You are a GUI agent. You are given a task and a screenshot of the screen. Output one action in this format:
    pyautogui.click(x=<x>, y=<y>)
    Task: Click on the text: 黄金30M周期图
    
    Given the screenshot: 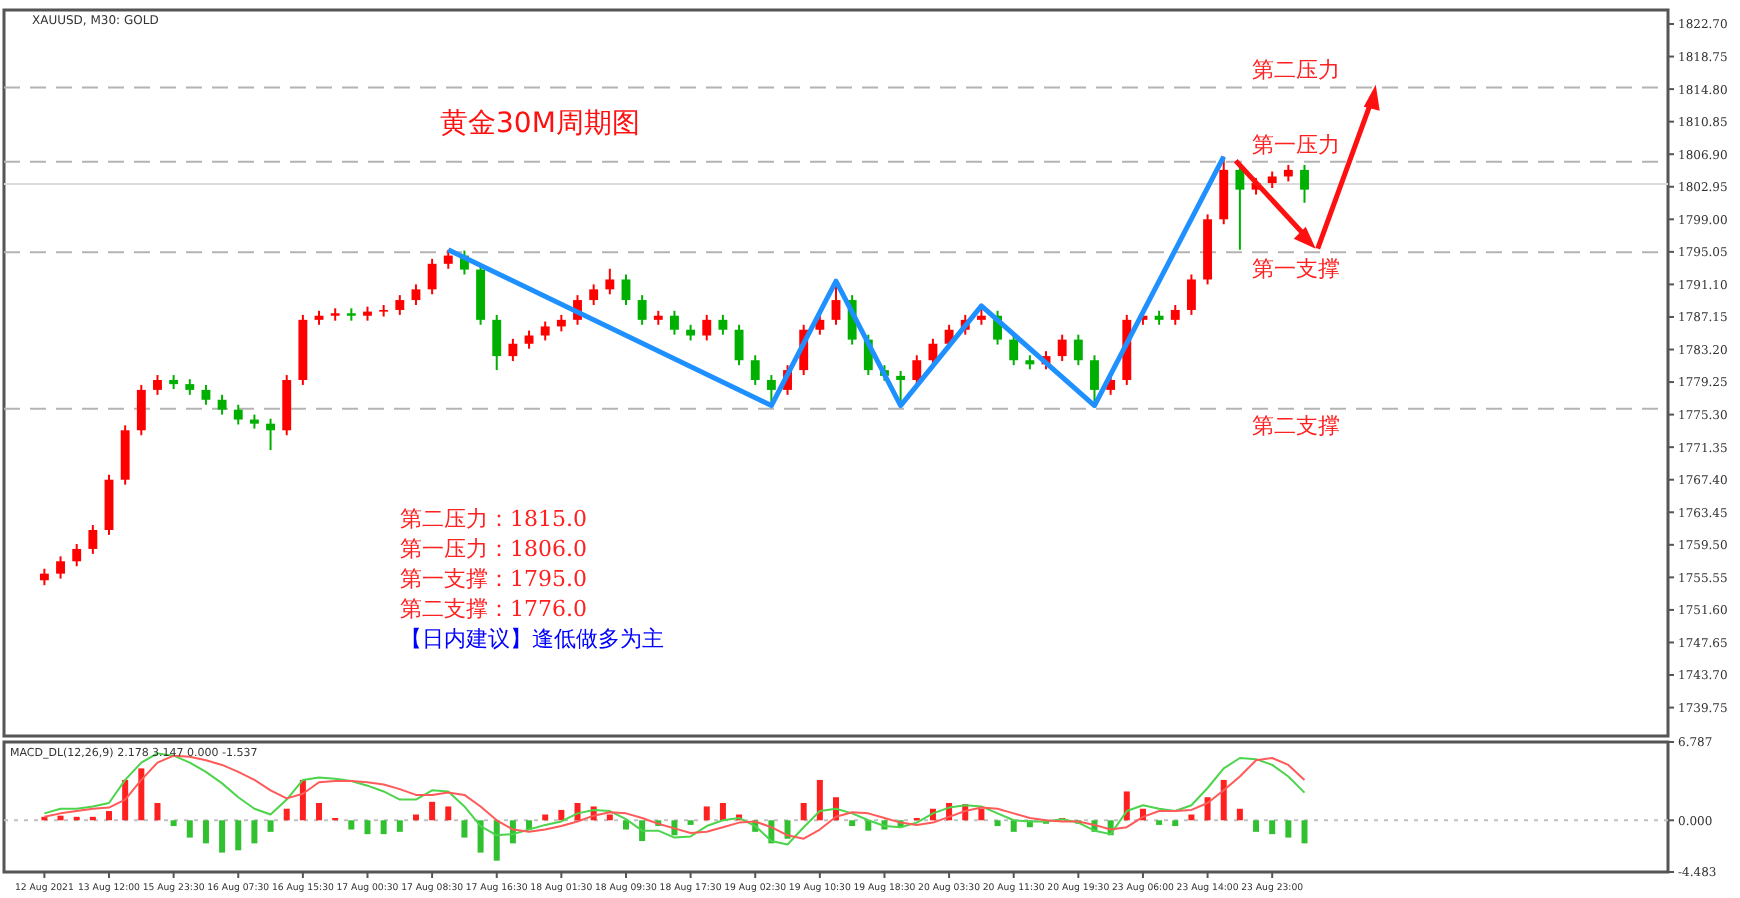 What is the action you would take?
    pyautogui.click(x=540, y=124)
    